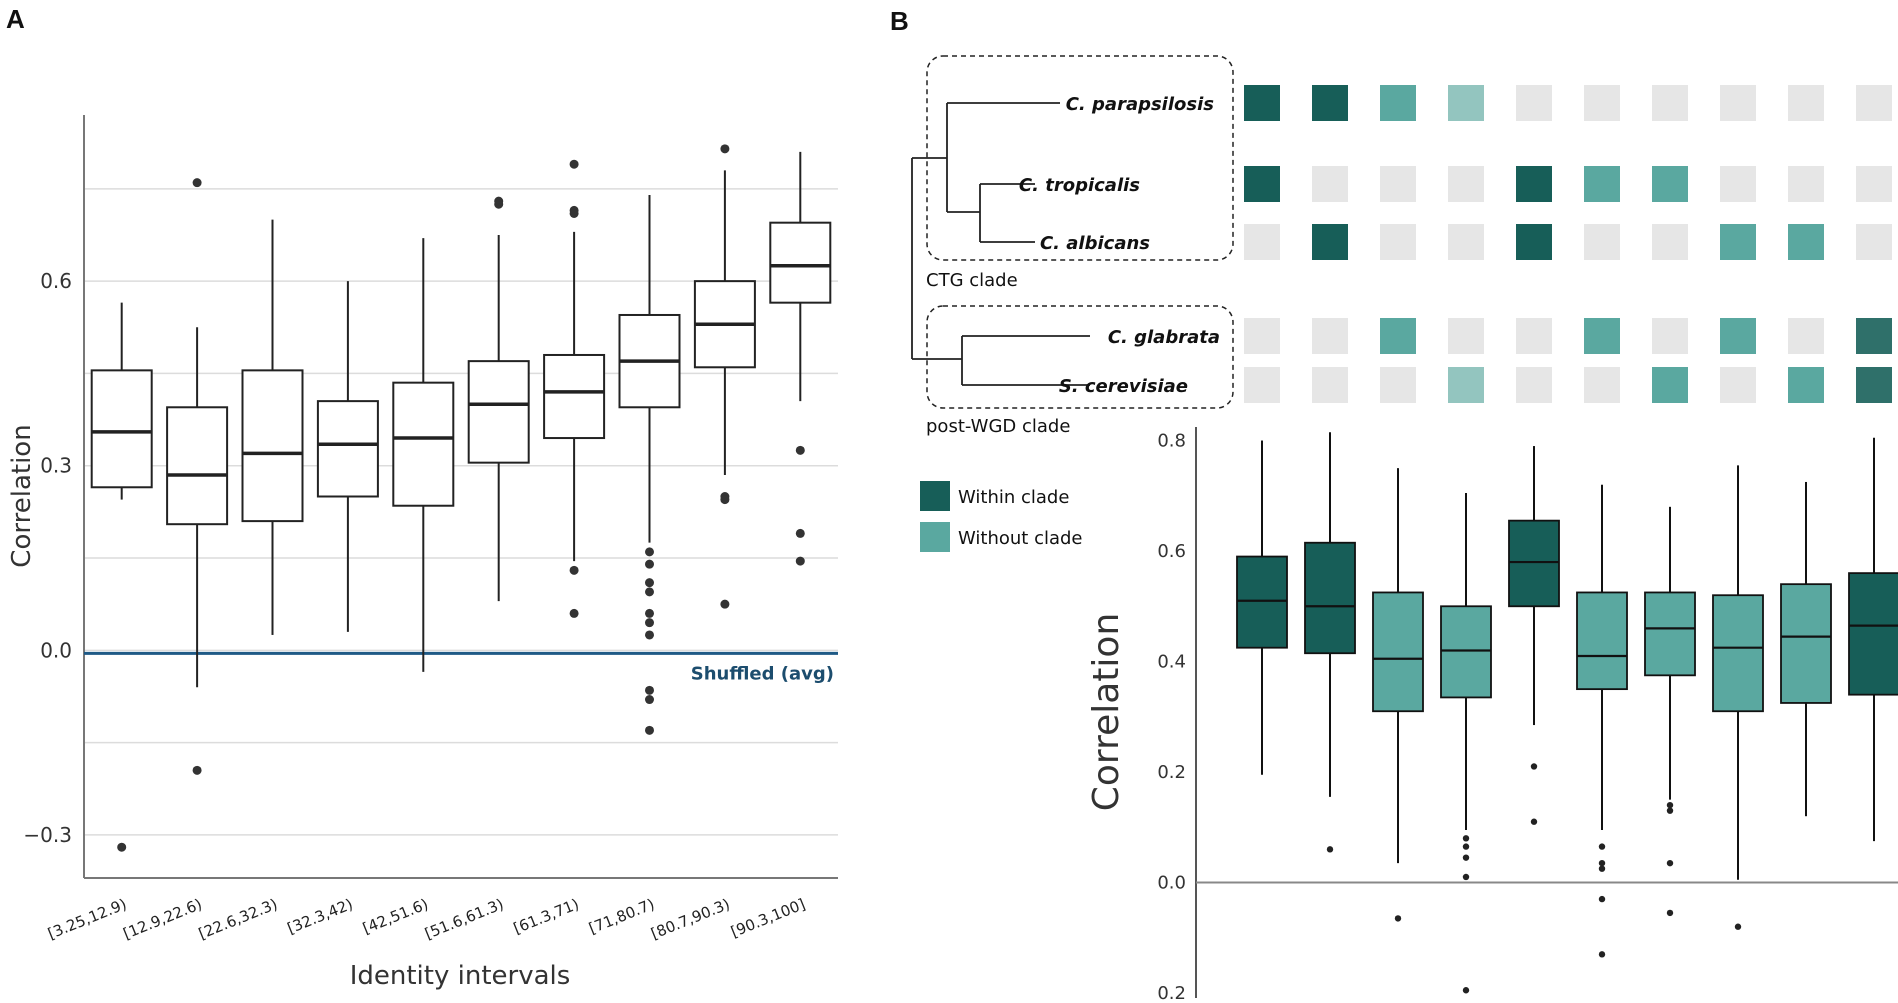  Describe the element at coordinates (1568, 244) in the screenshot. I see `comparison-matrix` at that location.